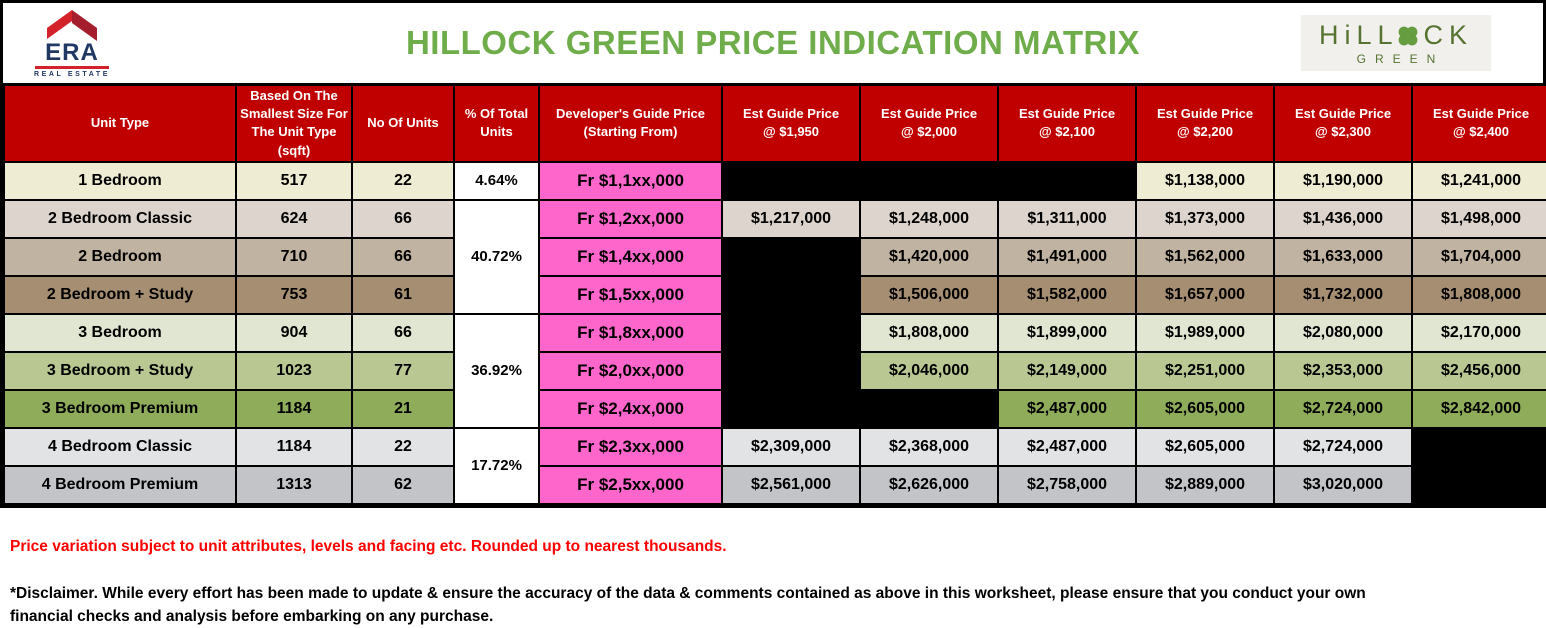 The width and height of the screenshot is (1546, 628). I want to click on cell-units: 21, so click(403, 408).